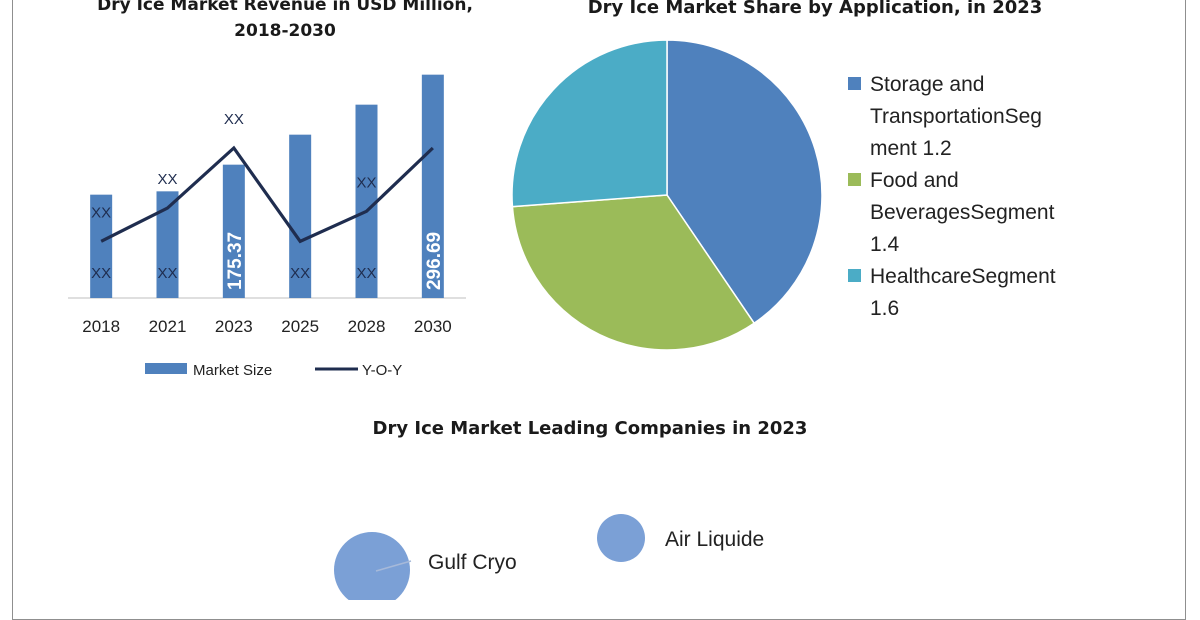 This screenshot has width=1200, height=620. Describe the element at coordinates (927, 84) in the screenshot. I see `pie-legend-label: Storage and` at that location.